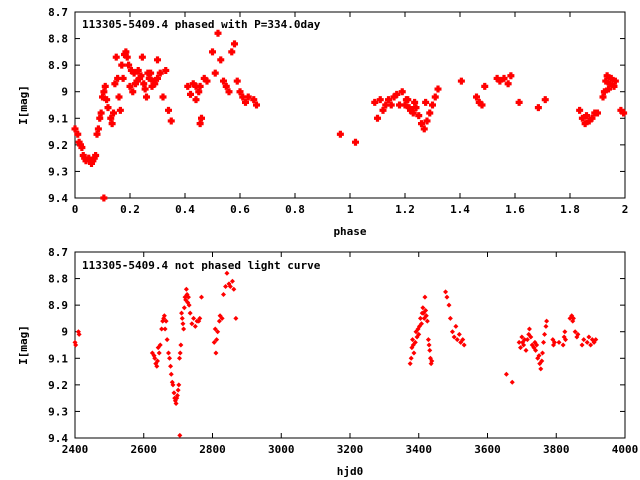 This screenshot has height=480, width=640. I want to click on x-axis-label: hjd0, so click(350, 471).